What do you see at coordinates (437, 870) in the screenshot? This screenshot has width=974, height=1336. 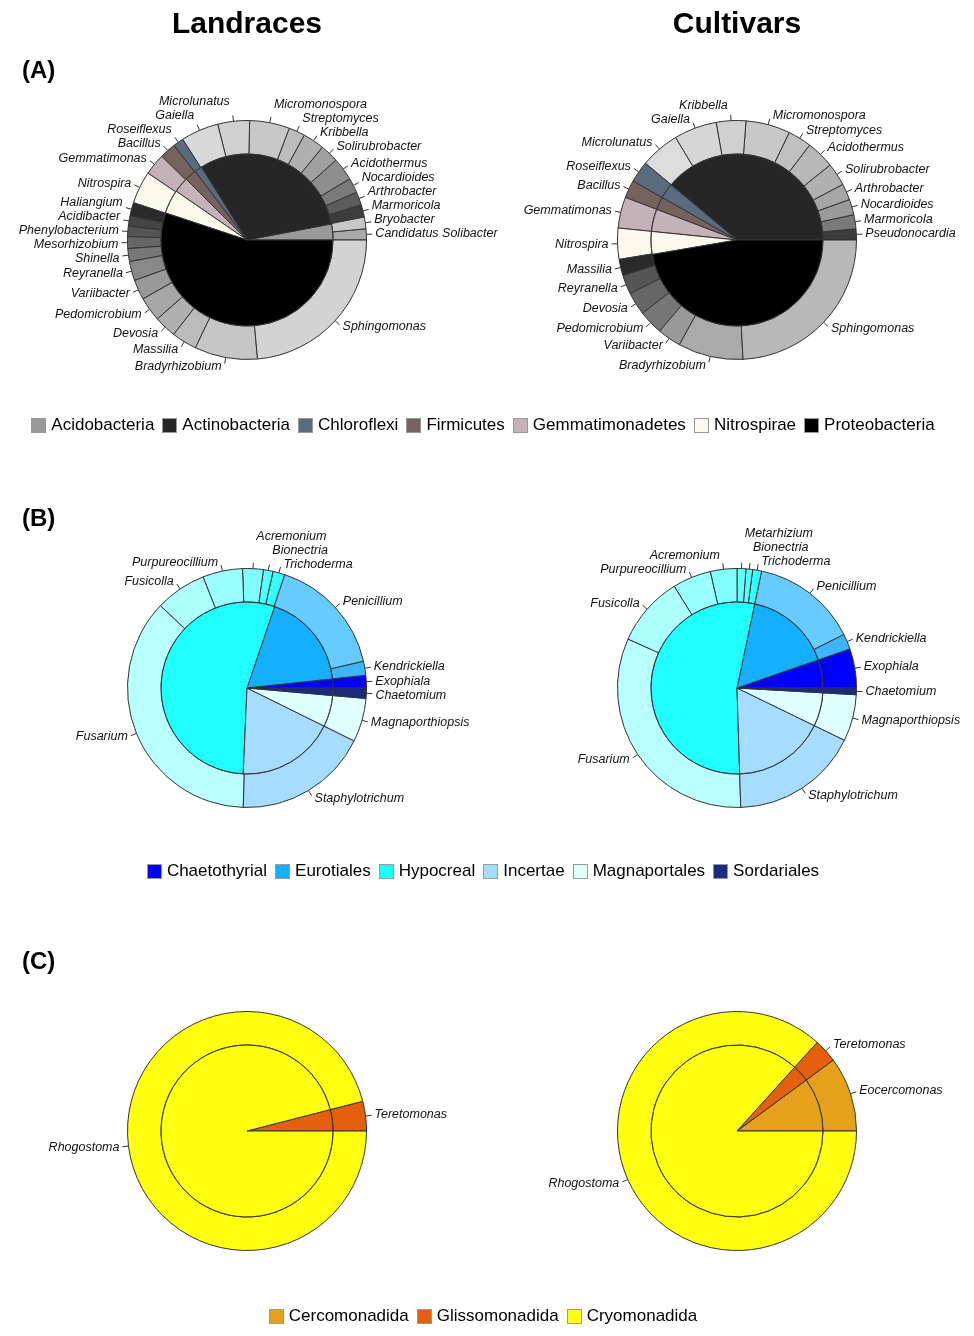 I see `legend-label: Hypocreal` at bounding box center [437, 870].